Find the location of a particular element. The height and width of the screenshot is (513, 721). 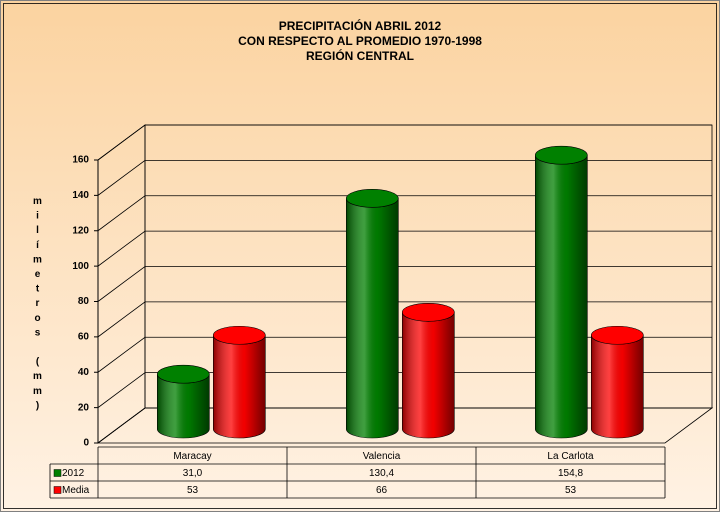

data-label: 66 is located at coordinates (382, 490).